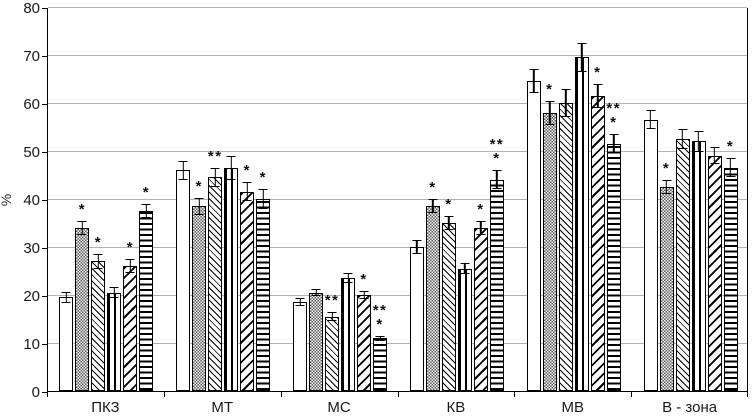 This screenshot has height=419, width=756. Describe the element at coordinates (223, 199) in the screenshot. I see `bar-row: * ** * *` at that location.